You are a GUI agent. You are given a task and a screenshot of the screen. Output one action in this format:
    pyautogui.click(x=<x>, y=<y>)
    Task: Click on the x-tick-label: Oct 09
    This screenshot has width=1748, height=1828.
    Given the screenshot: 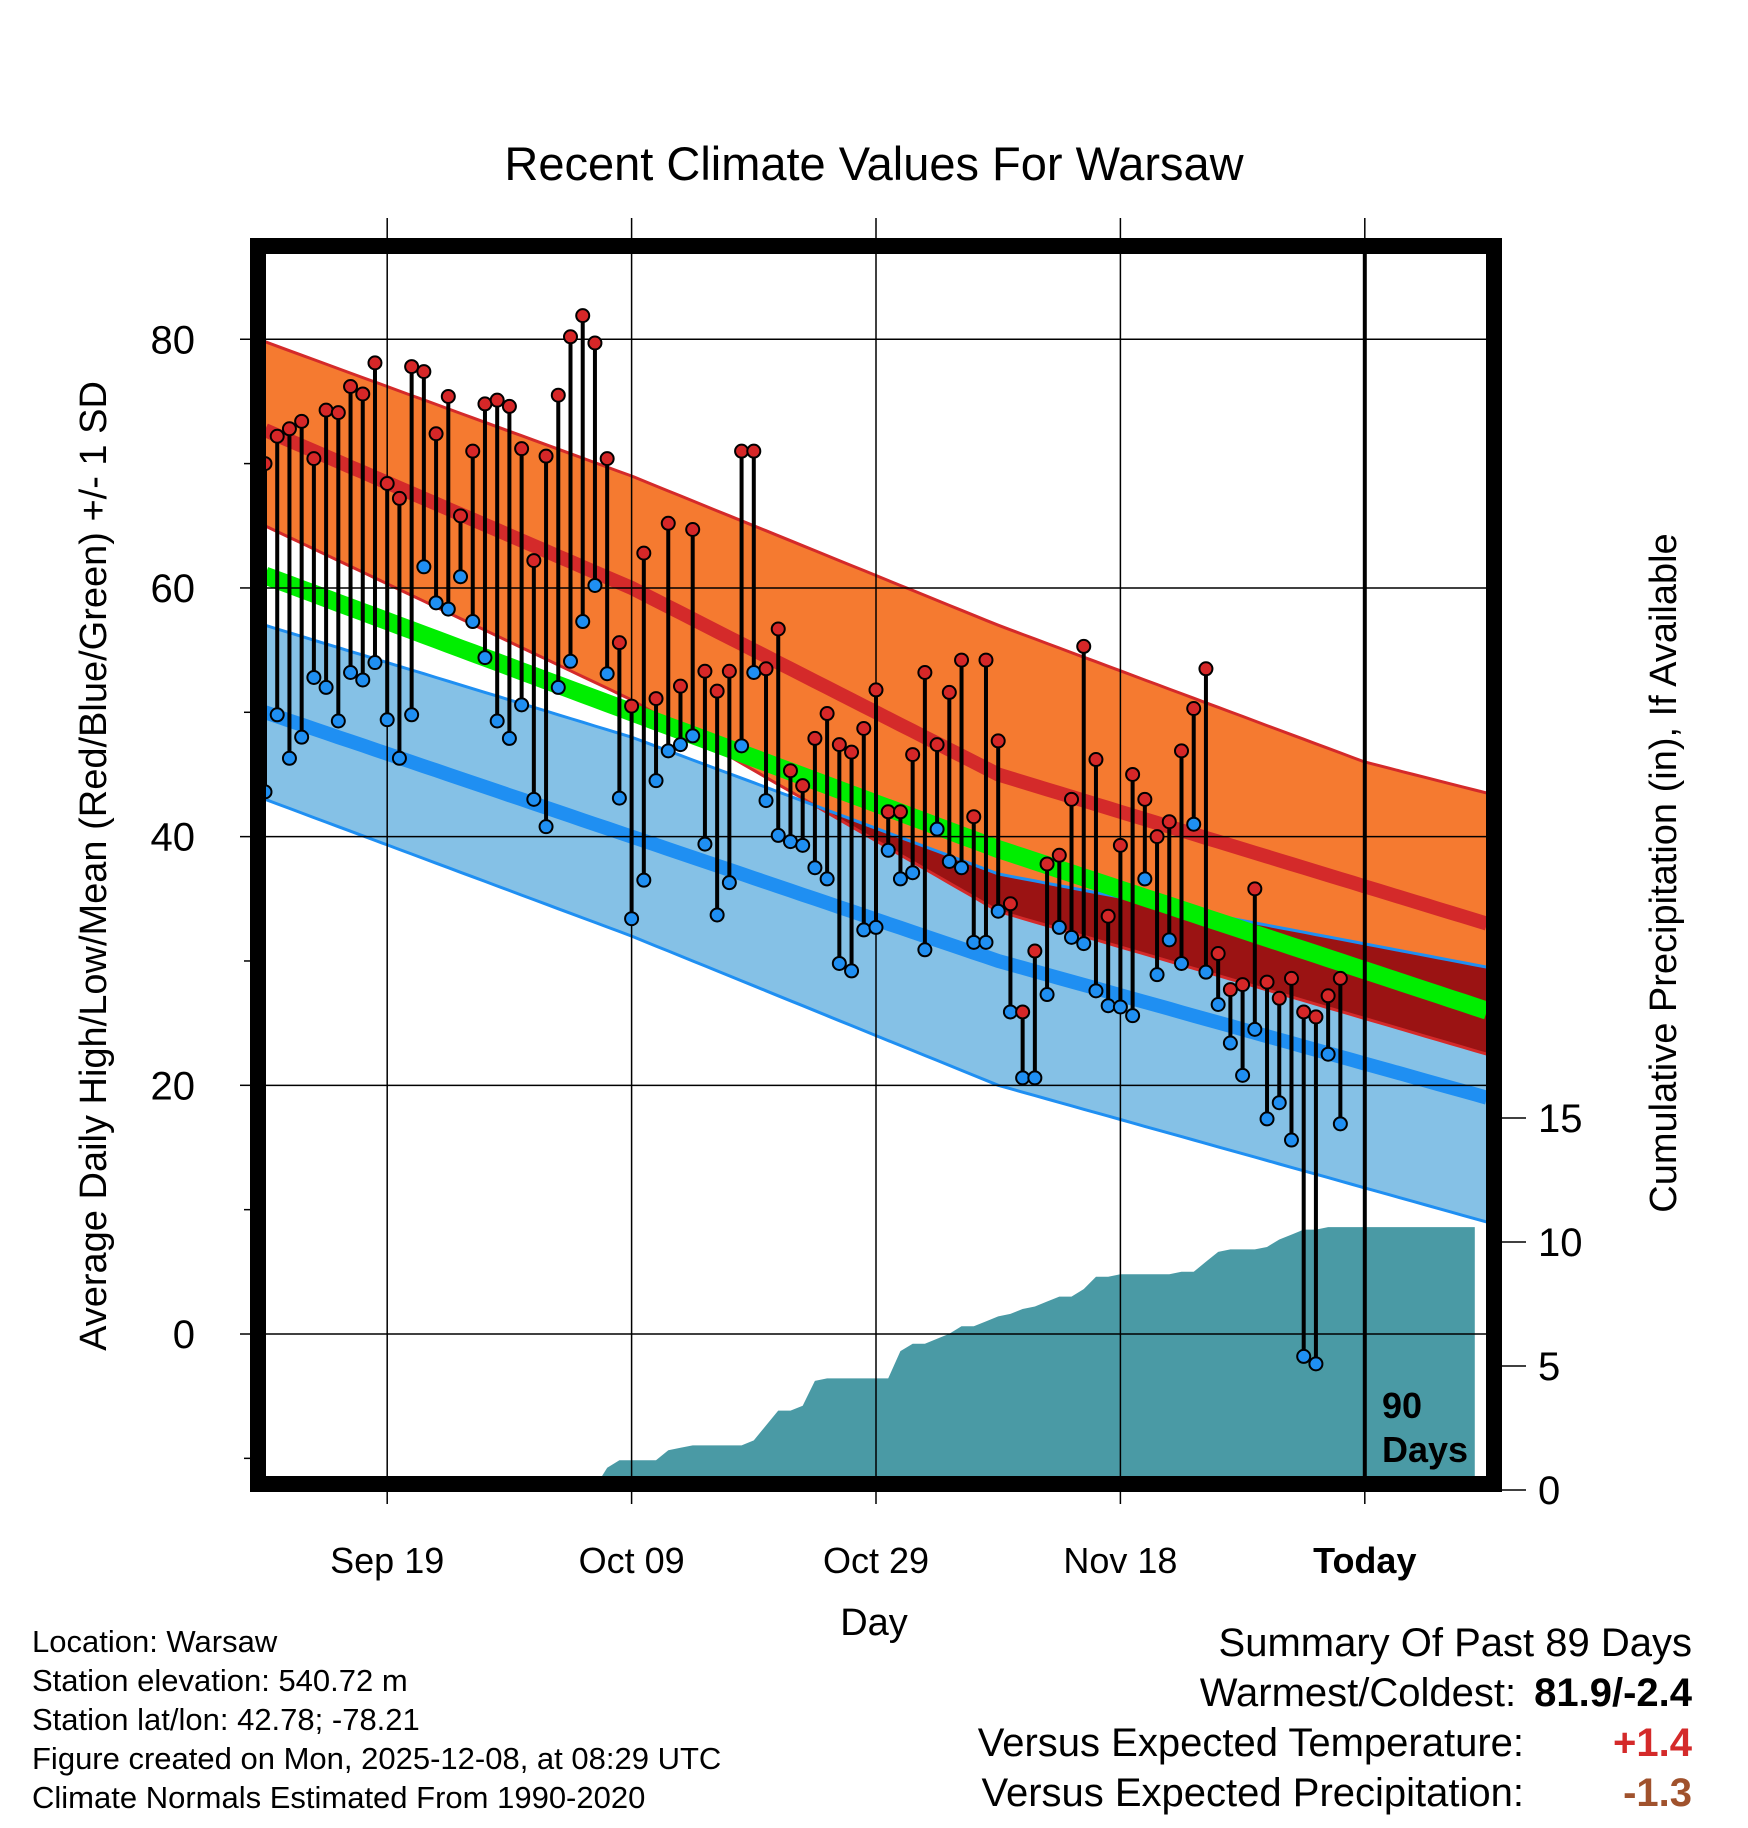 What is the action you would take?
    pyautogui.click(x=632, y=1560)
    